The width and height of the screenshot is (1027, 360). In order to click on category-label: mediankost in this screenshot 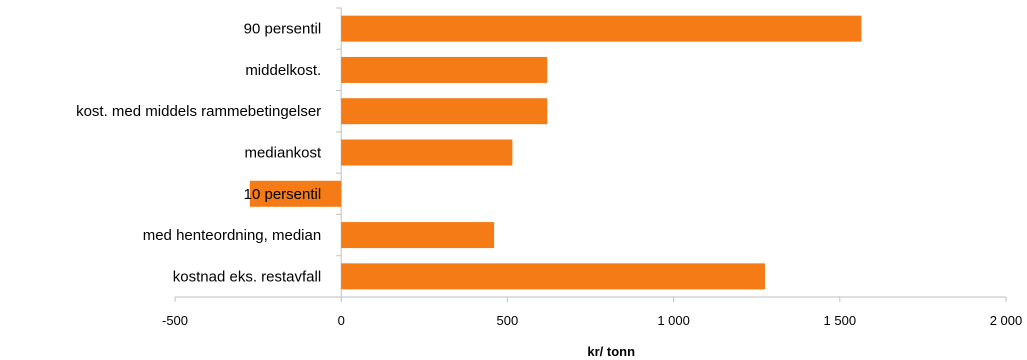, I will do `click(283, 153)`.